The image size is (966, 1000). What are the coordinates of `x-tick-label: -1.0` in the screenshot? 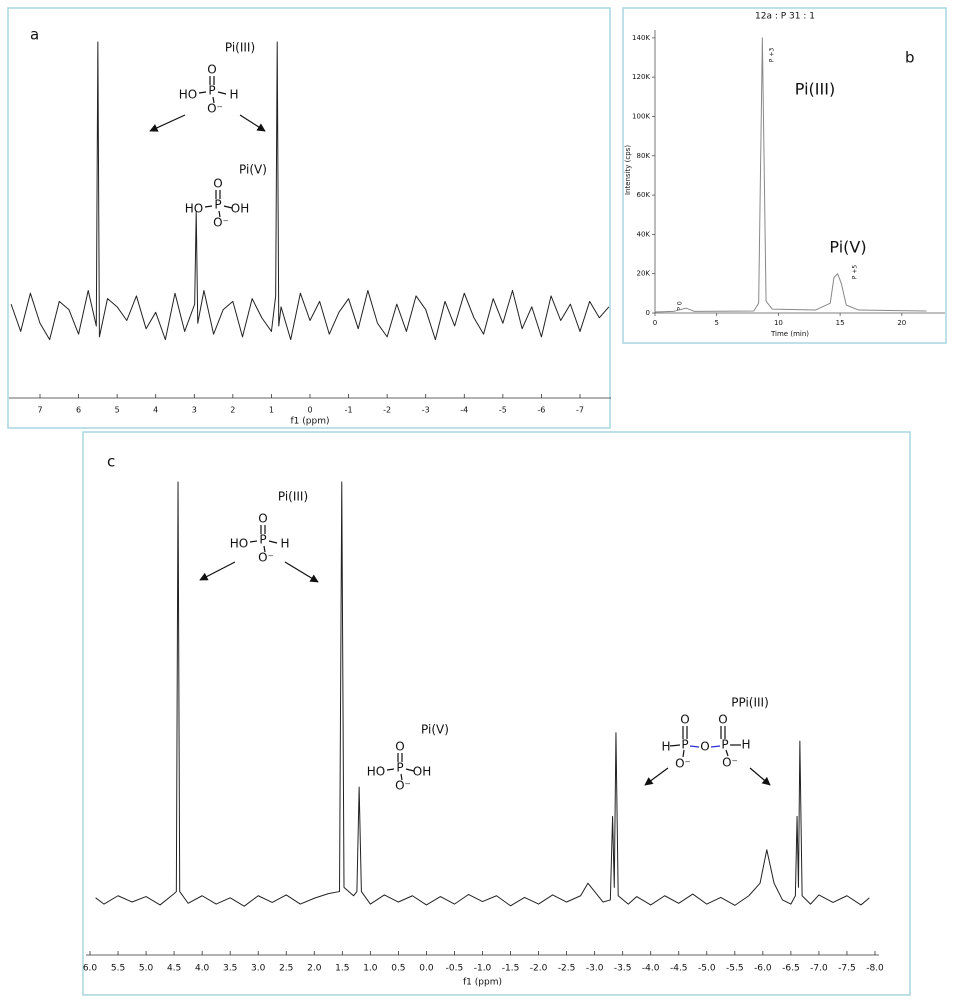 It's located at (483, 969).